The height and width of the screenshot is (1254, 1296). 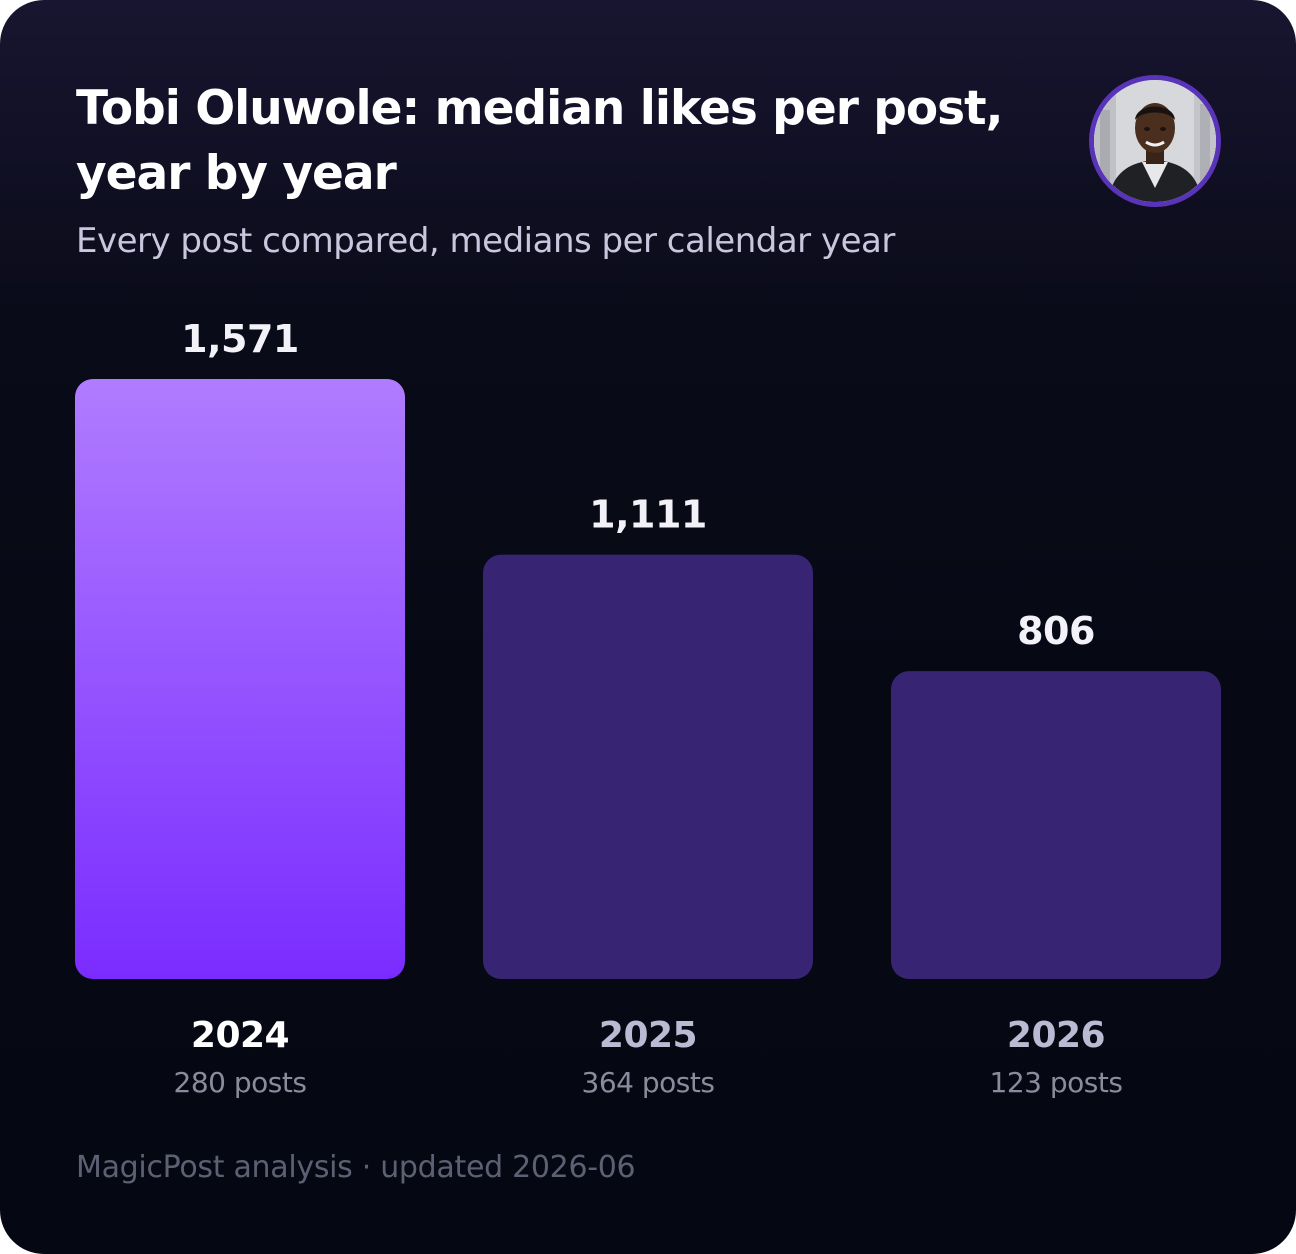 What do you see at coordinates (1056, 631) in the screenshot?
I see `value-label-2026: 806` at bounding box center [1056, 631].